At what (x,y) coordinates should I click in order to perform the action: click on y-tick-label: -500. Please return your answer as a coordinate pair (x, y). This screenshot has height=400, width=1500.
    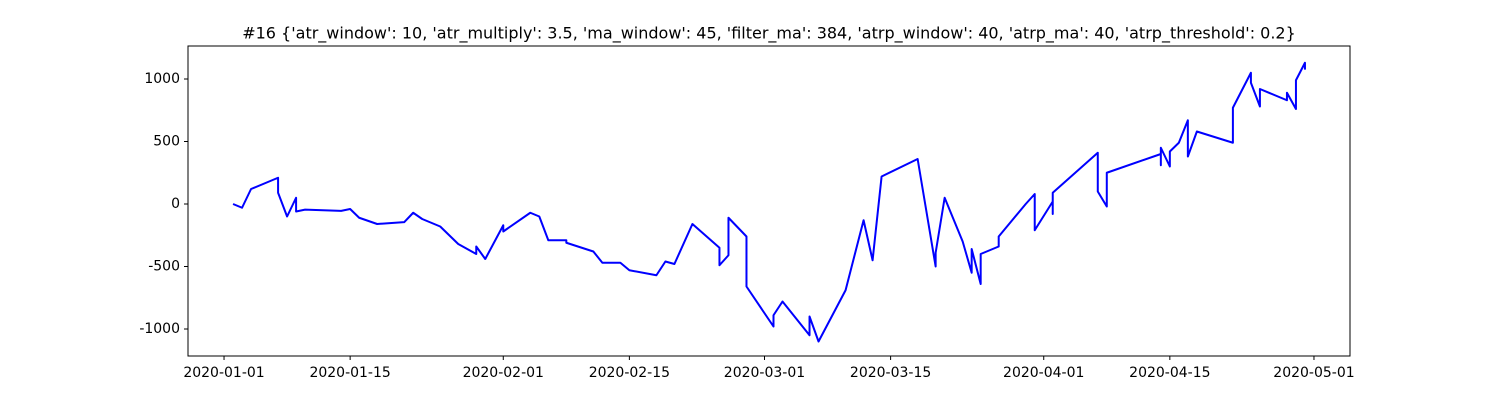
    Looking at the image, I should click on (164, 267).